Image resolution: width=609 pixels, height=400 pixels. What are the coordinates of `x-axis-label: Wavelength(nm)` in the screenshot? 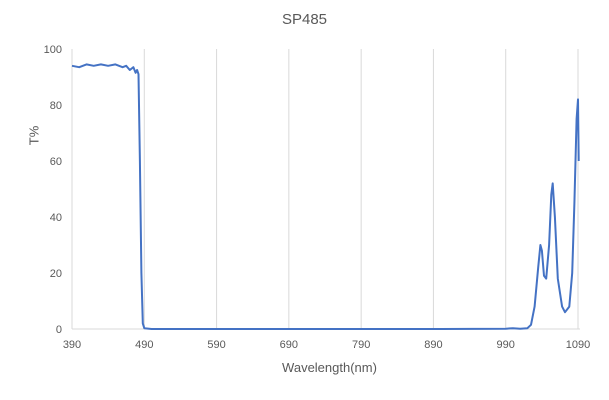 It's located at (329, 367).